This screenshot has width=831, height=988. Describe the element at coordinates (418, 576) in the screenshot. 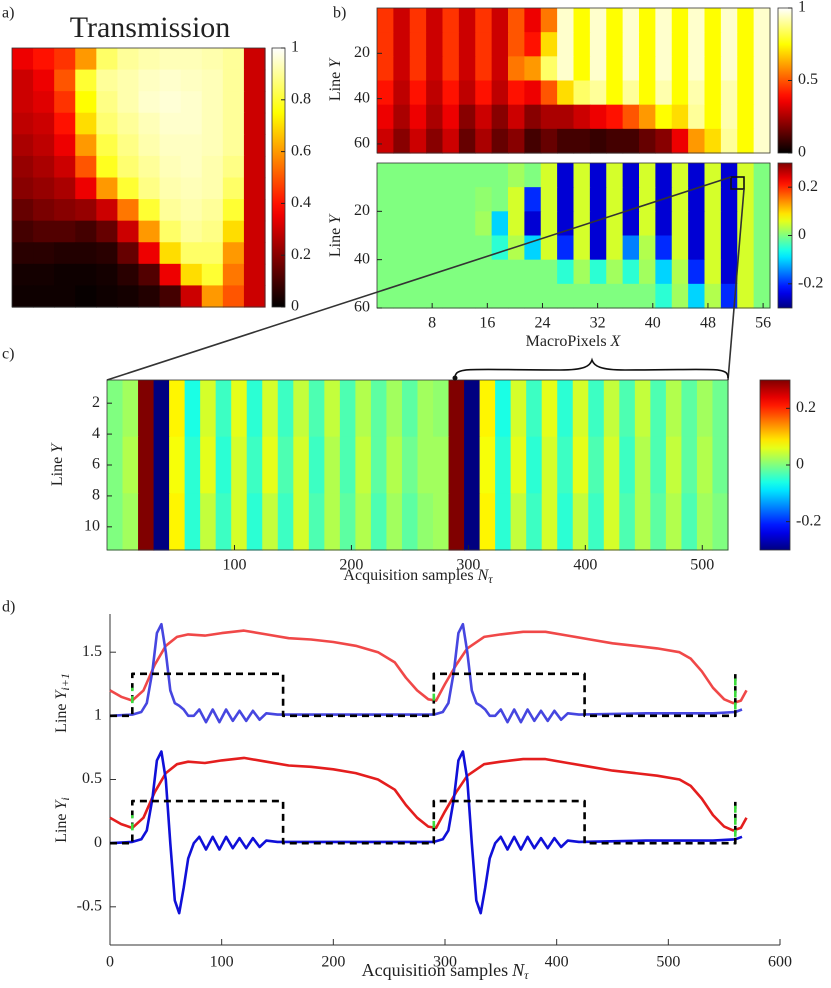

I see `x-axis-label: Acquisition samples Nτ` at that location.